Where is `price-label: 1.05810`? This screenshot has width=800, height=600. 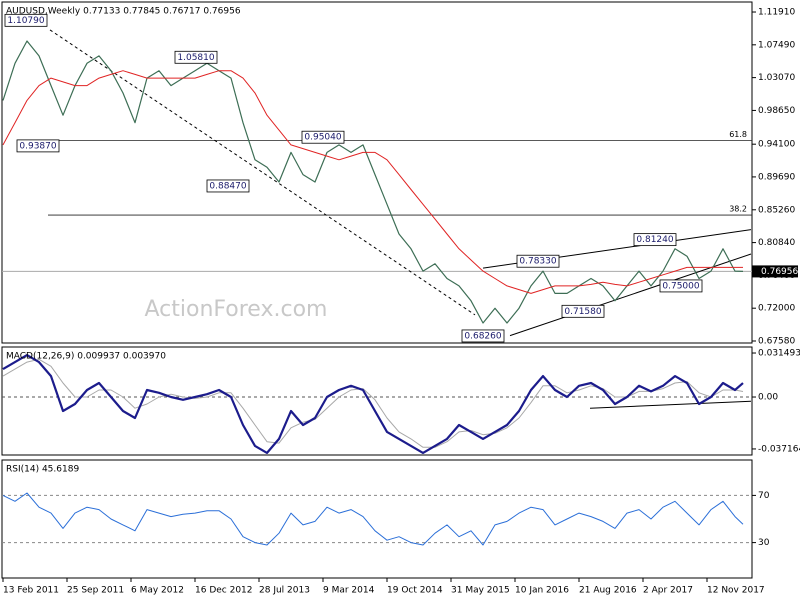 price-label: 1.05810 is located at coordinates (195, 58).